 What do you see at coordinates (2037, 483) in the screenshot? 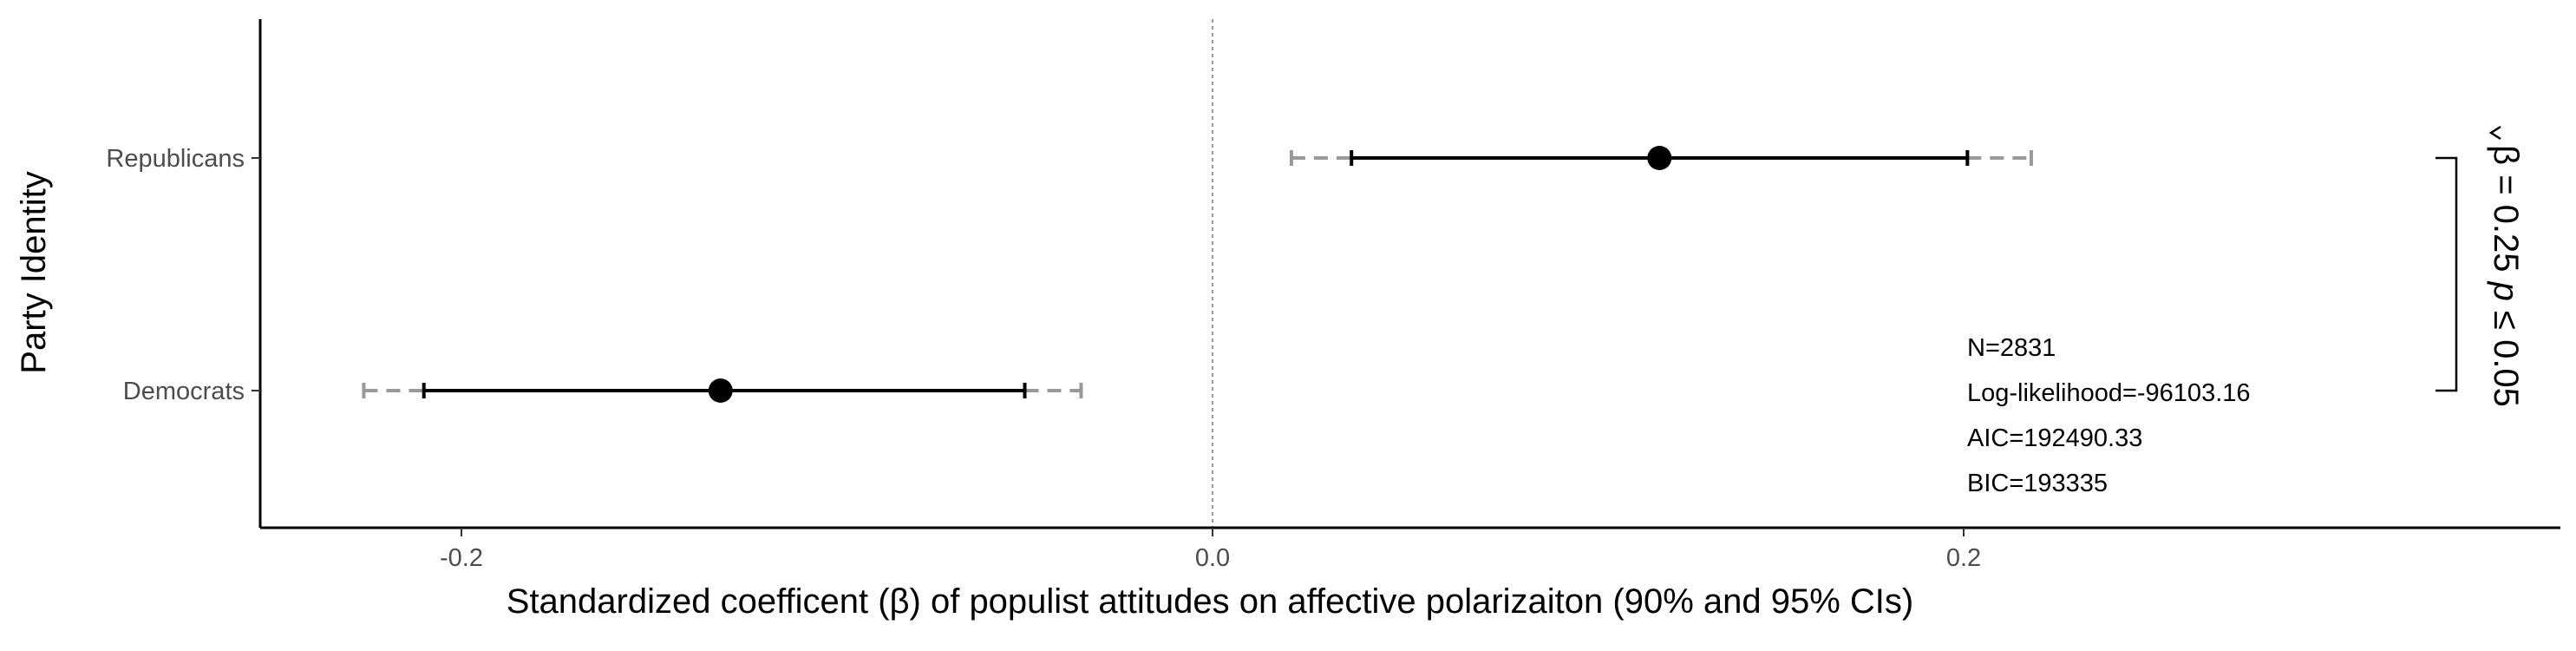
I see `stat-bic: BIC=193335` at bounding box center [2037, 483].